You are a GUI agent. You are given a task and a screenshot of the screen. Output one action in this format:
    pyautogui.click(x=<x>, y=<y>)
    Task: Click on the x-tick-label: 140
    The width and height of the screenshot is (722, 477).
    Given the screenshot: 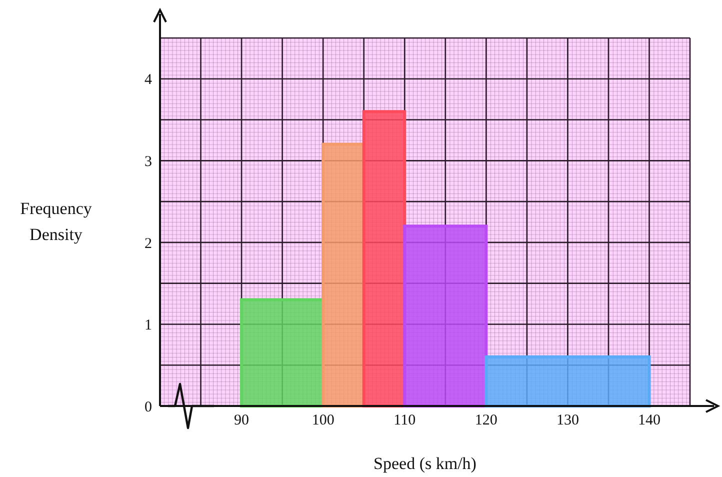 What is the action you would take?
    pyautogui.click(x=649, y=420)
    